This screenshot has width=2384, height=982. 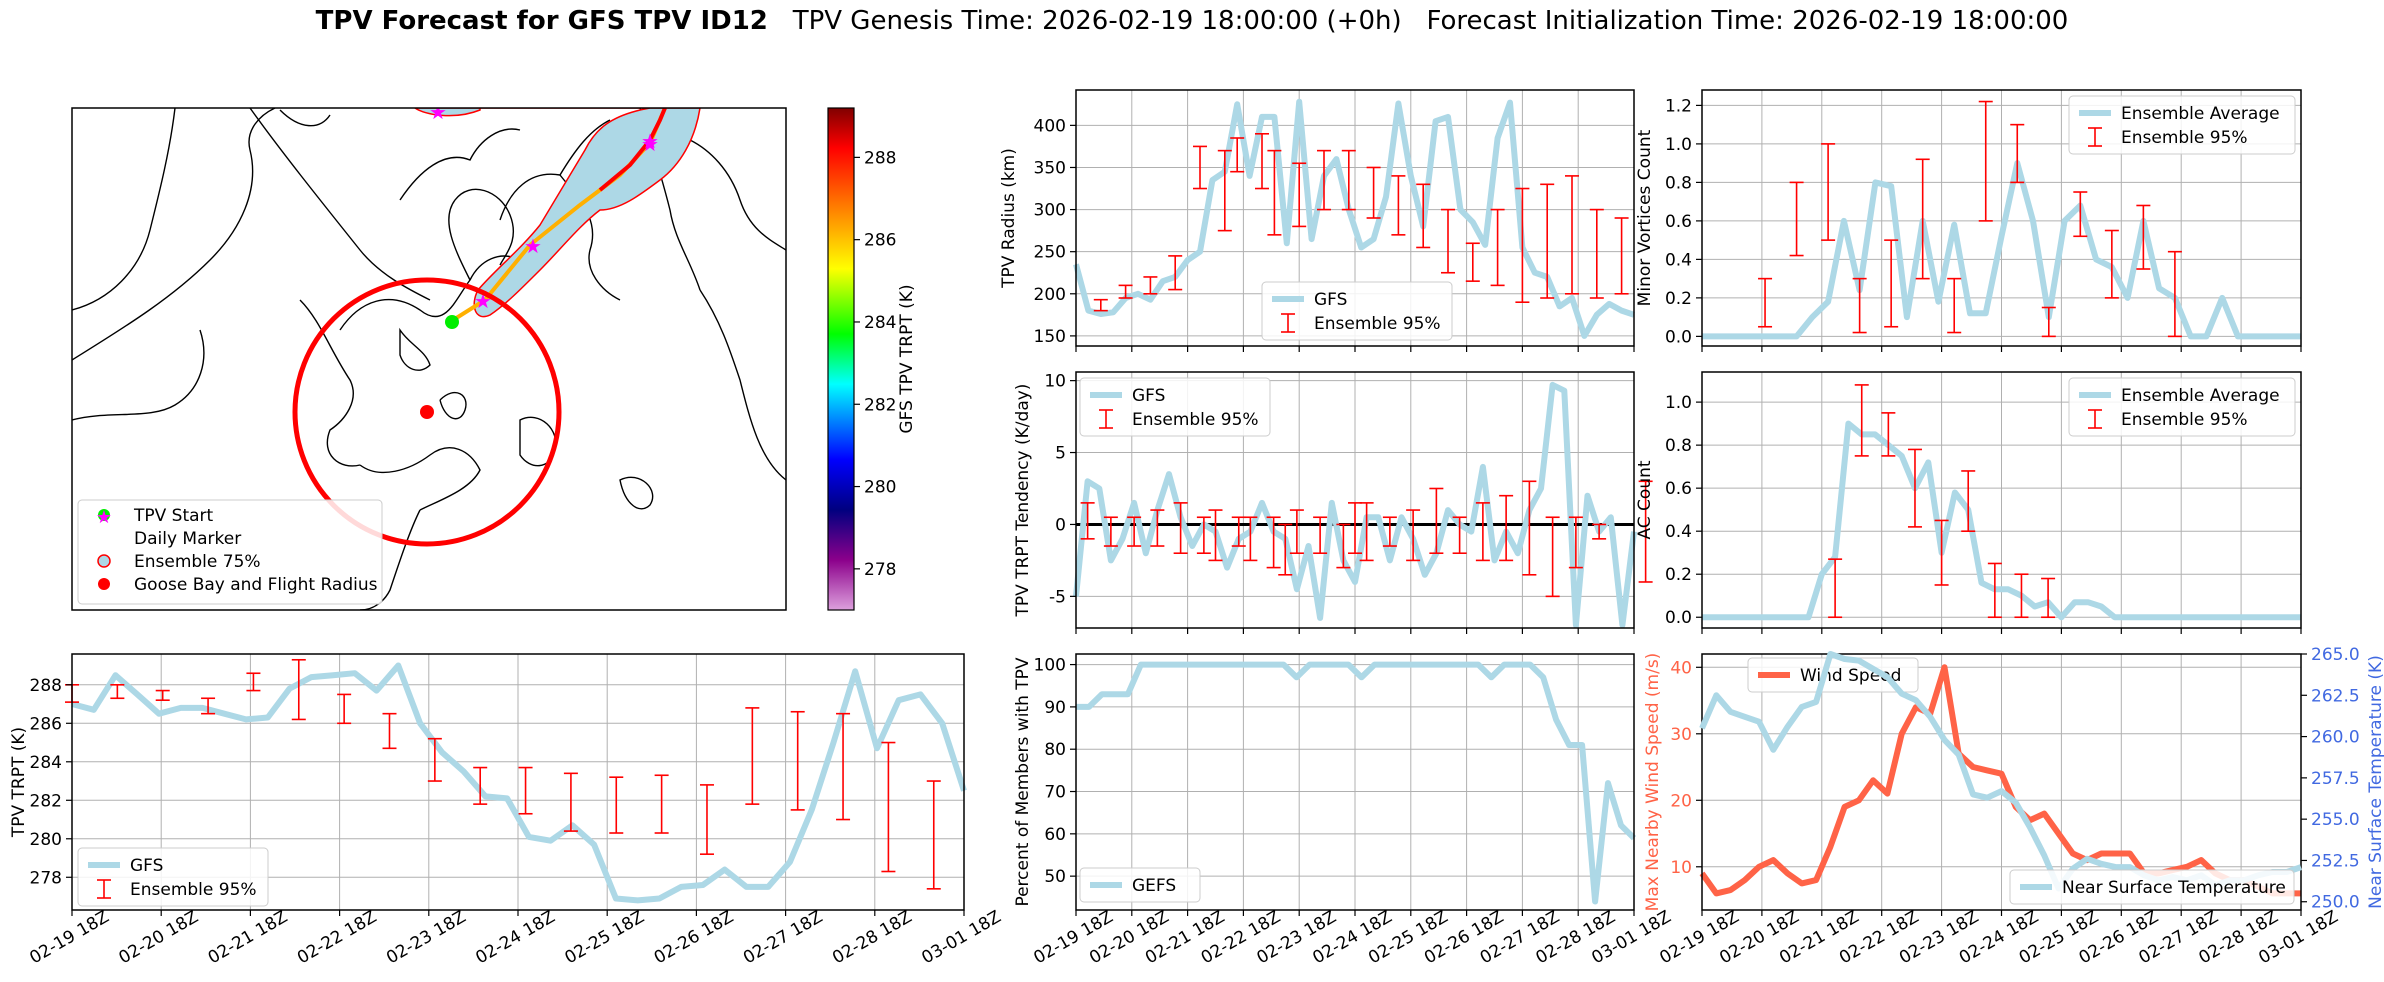 What do you see at coordinates (1050, 295) in the screenshot?
I see `y-tick-label: 200` at bounding box center [1050, 295].